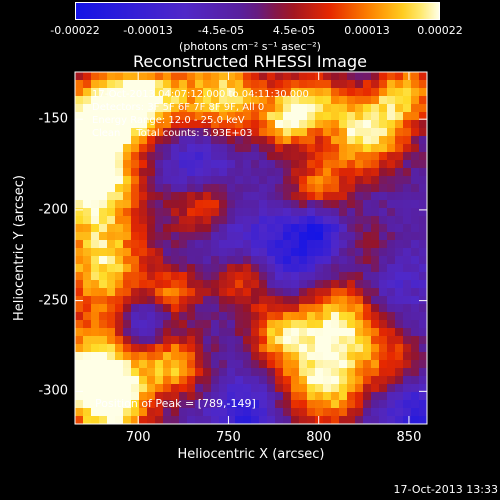 This screenshot has width=500, height=500. Describe the element at coordinates (228, 437) in the screenshot. I see `x-tick-label: 750` at that location.